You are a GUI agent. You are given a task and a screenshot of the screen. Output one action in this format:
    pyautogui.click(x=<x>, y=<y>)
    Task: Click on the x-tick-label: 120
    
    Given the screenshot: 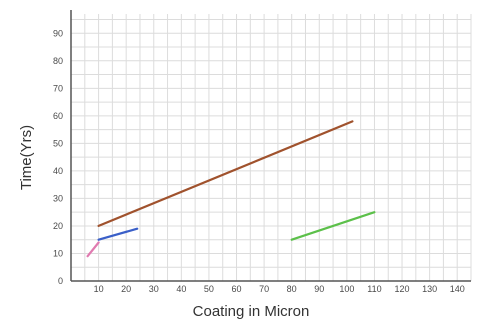 What is the action you would take?
    pyautogui.click(x=402, y=289)
    